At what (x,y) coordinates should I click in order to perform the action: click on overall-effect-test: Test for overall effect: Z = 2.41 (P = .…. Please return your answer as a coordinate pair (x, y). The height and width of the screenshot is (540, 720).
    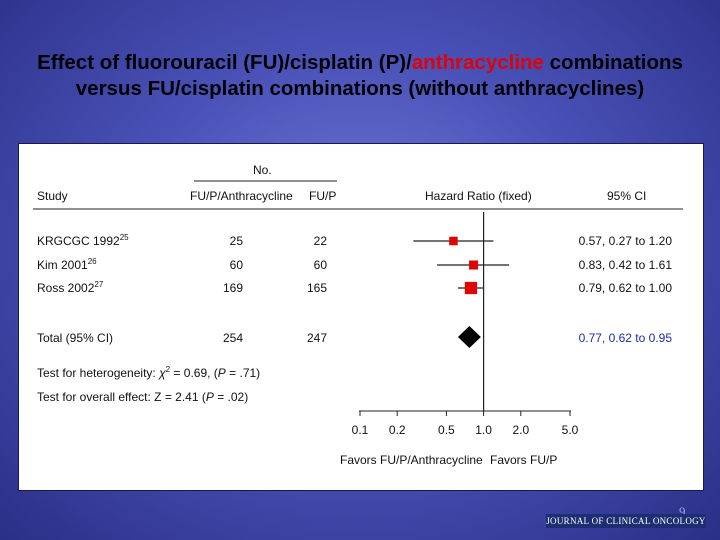
    Looking at the image, I should click on (142, 397).